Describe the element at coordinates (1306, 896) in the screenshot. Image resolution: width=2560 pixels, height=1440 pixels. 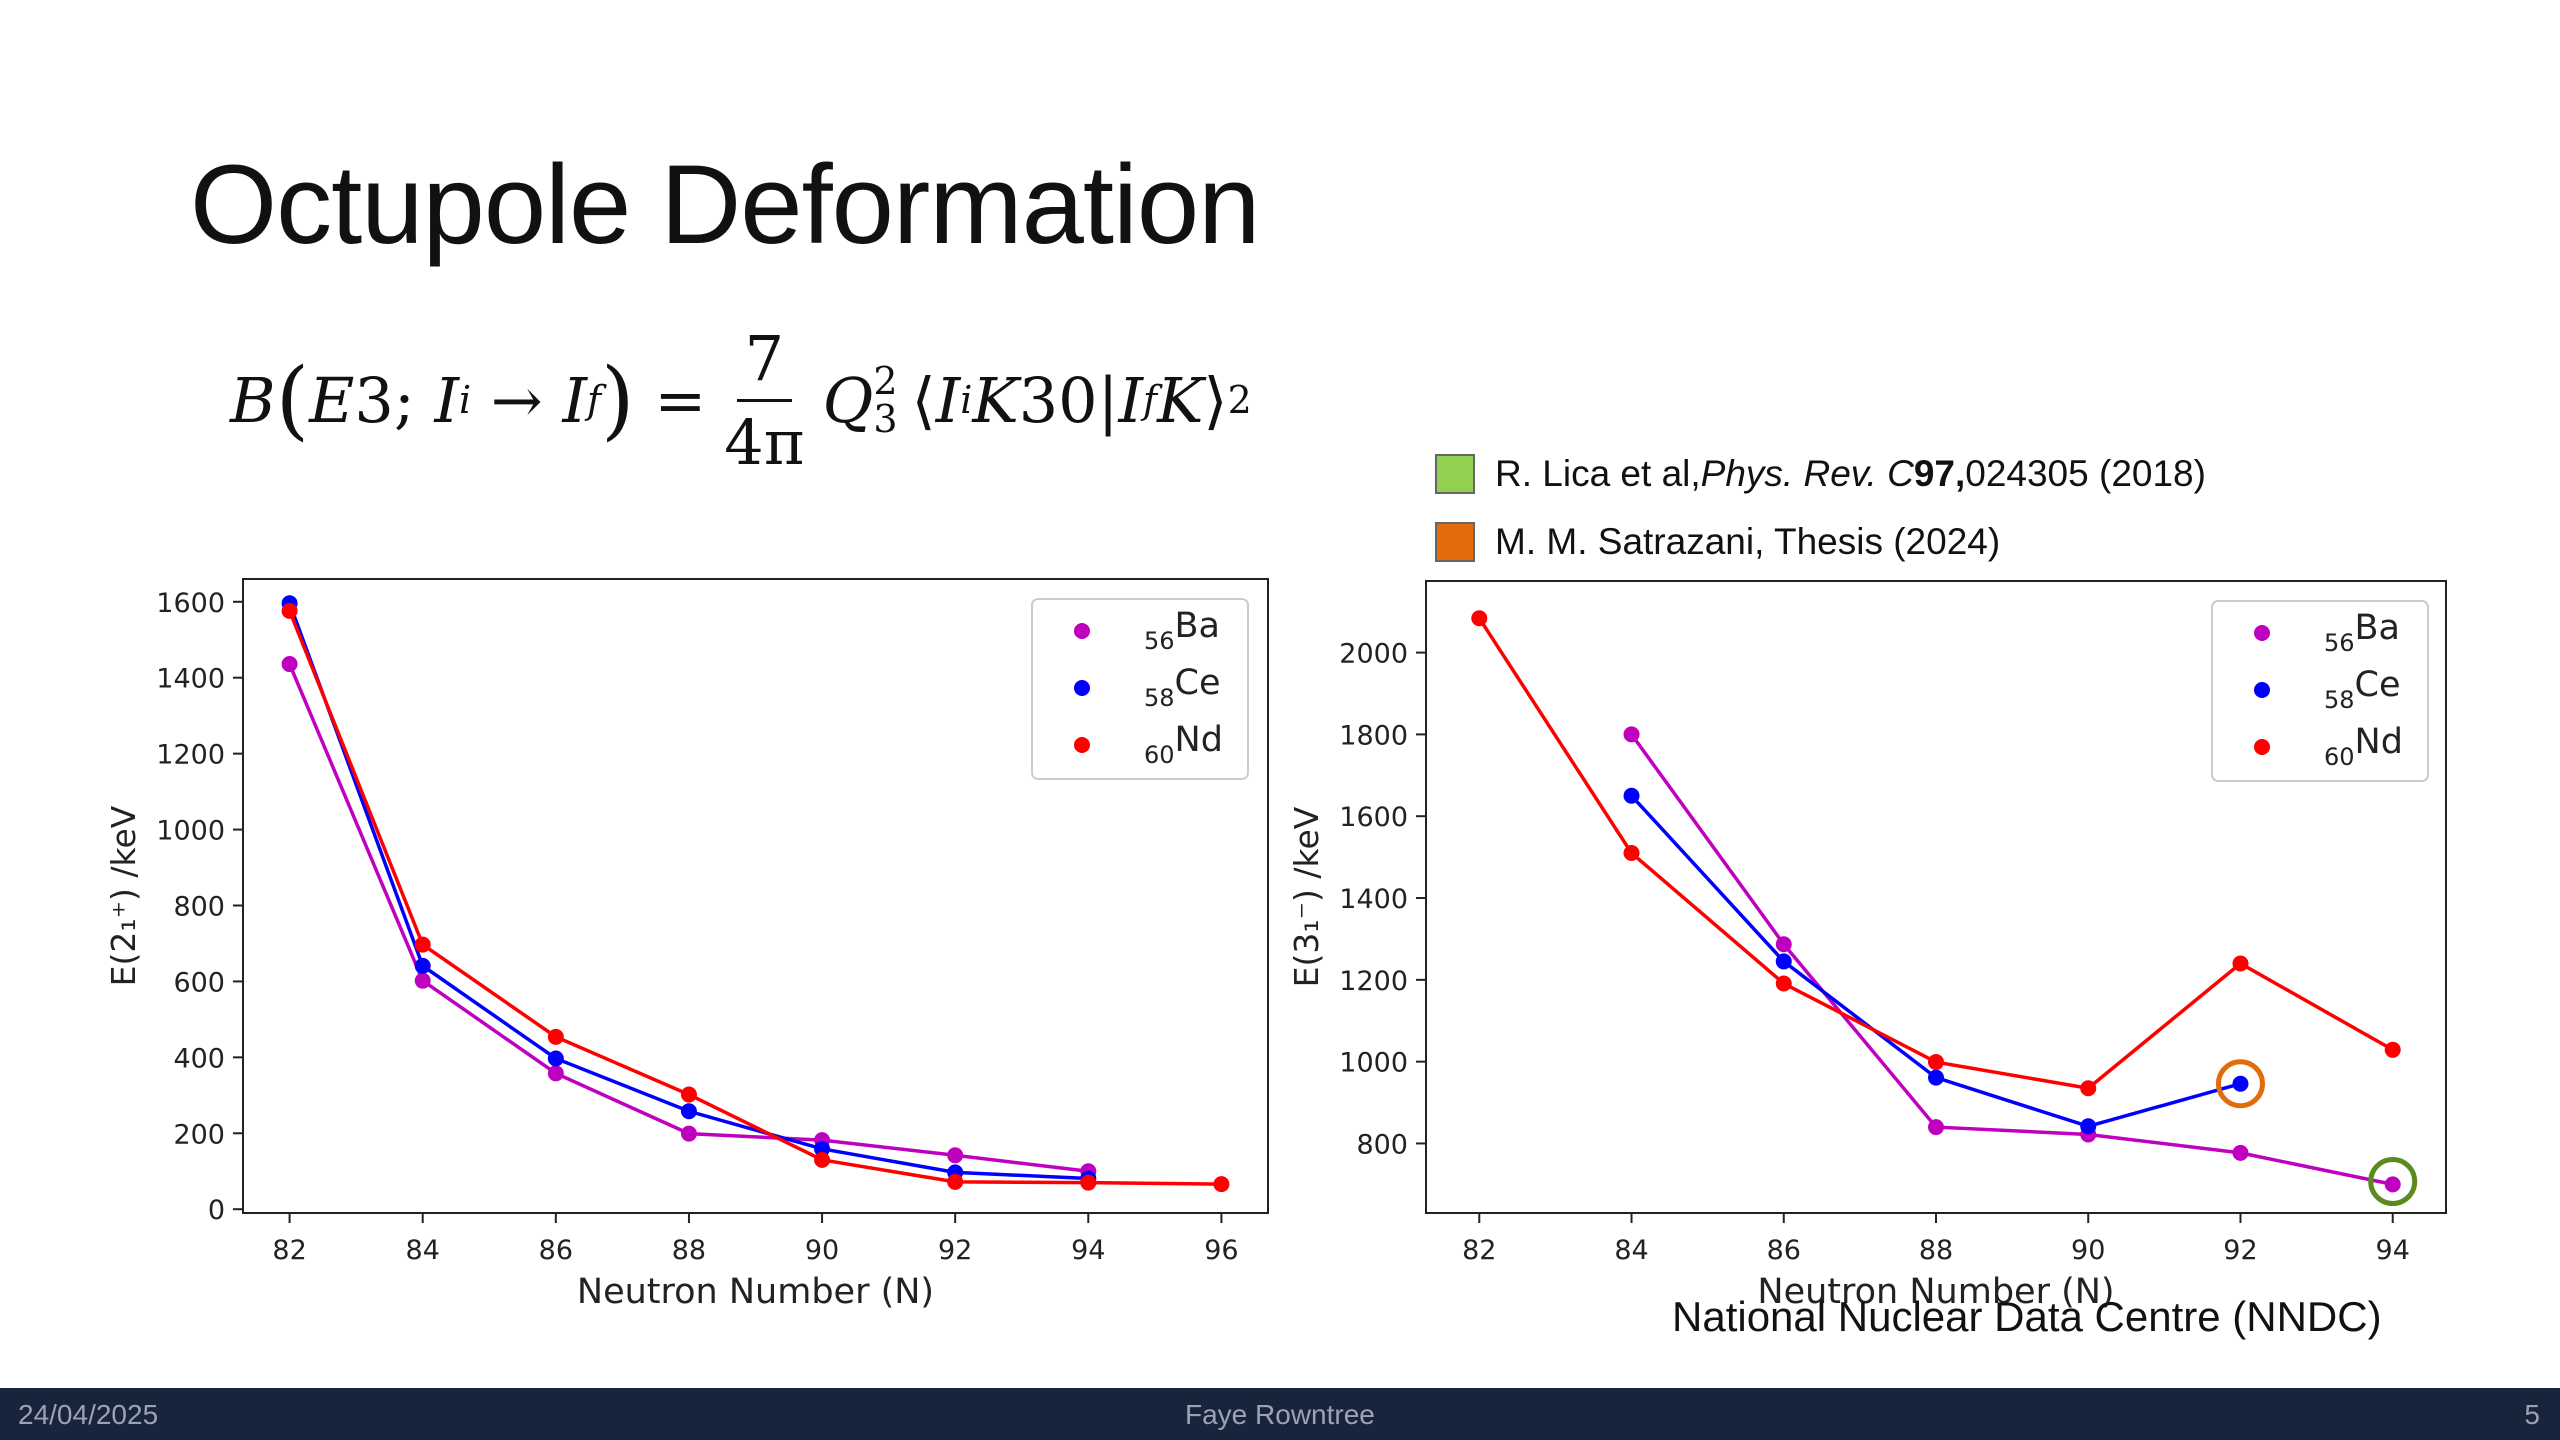
I see `y-axis-label: E(3₁⁻) /keV` at that location.